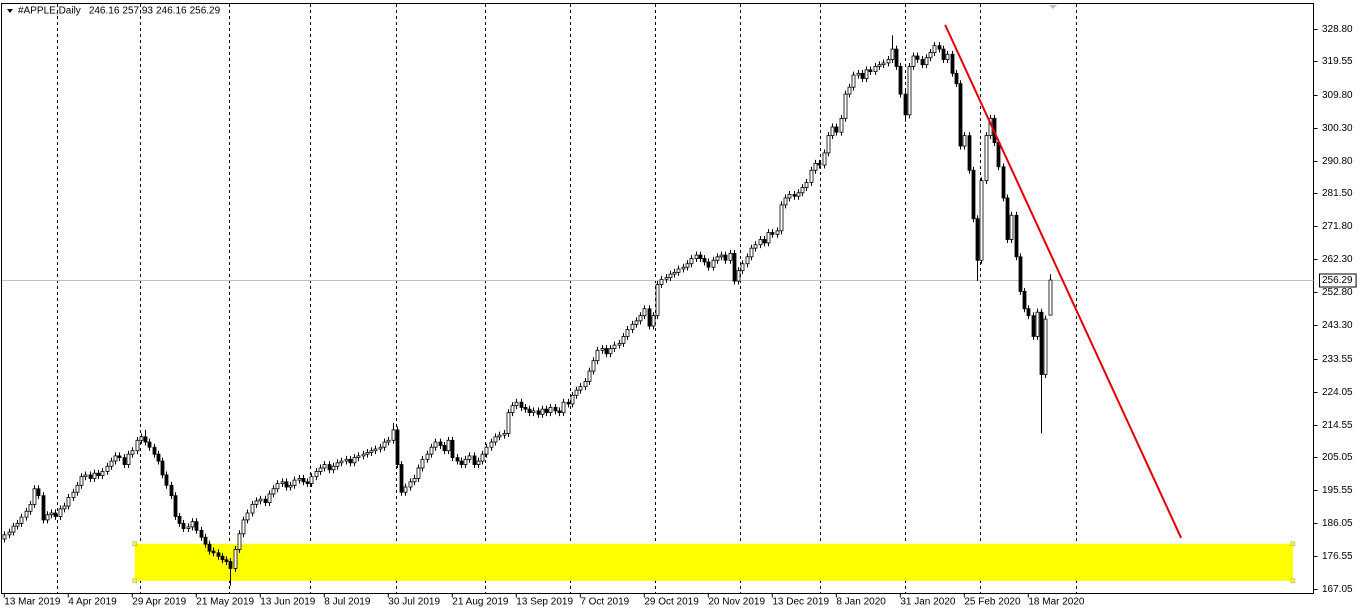  What do you see at coordinates (1337, 589) in the screenshot?
I see `y-tick-label: 167.05` at bounding box center [1337, 589].